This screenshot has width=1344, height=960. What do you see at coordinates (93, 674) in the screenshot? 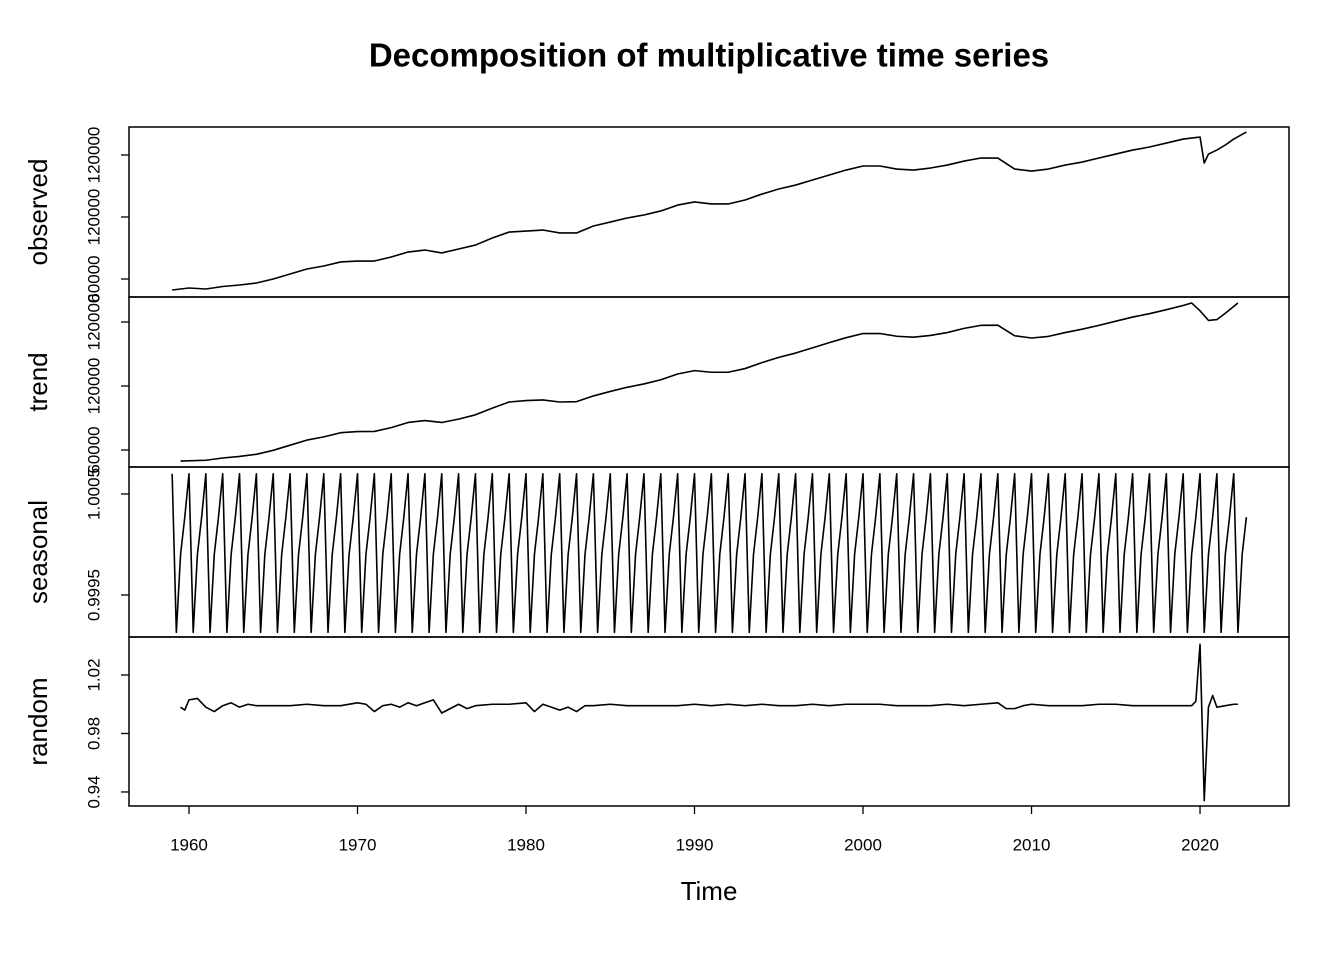
I see `y-tick-label: 1.02` at bounding box center [93, 674].